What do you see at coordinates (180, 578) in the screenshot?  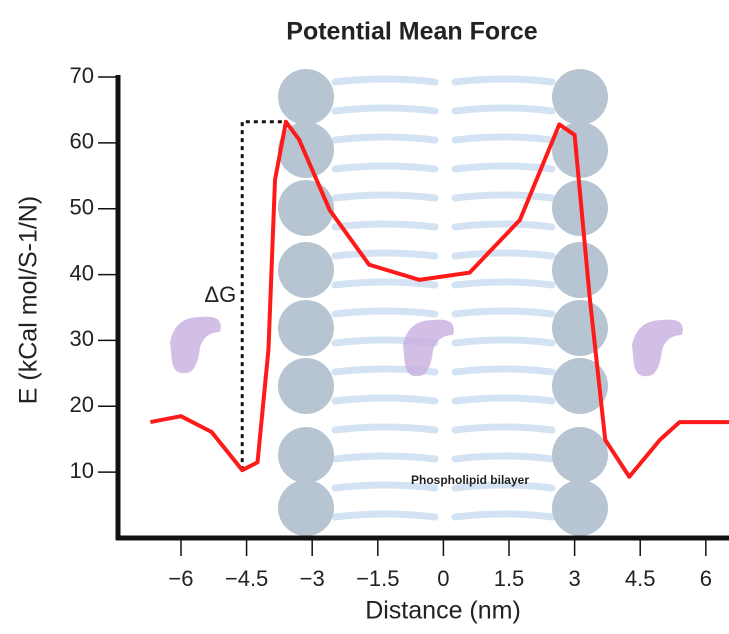 I see `x-tick-label: −6` at bounding box center [180, 578].